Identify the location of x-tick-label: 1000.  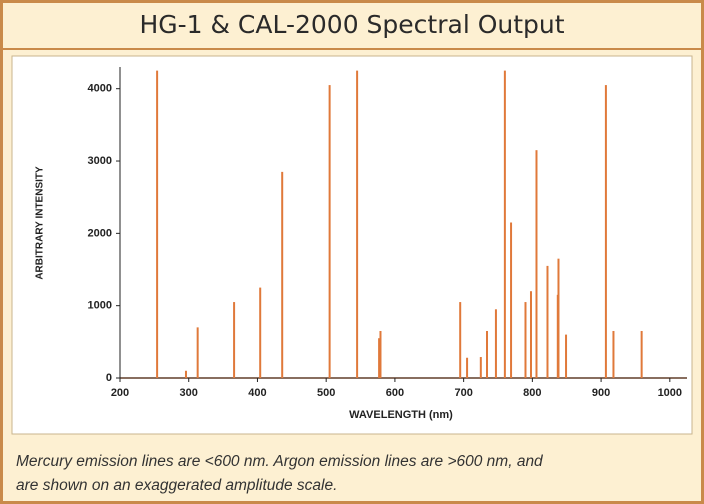
(670, 393).